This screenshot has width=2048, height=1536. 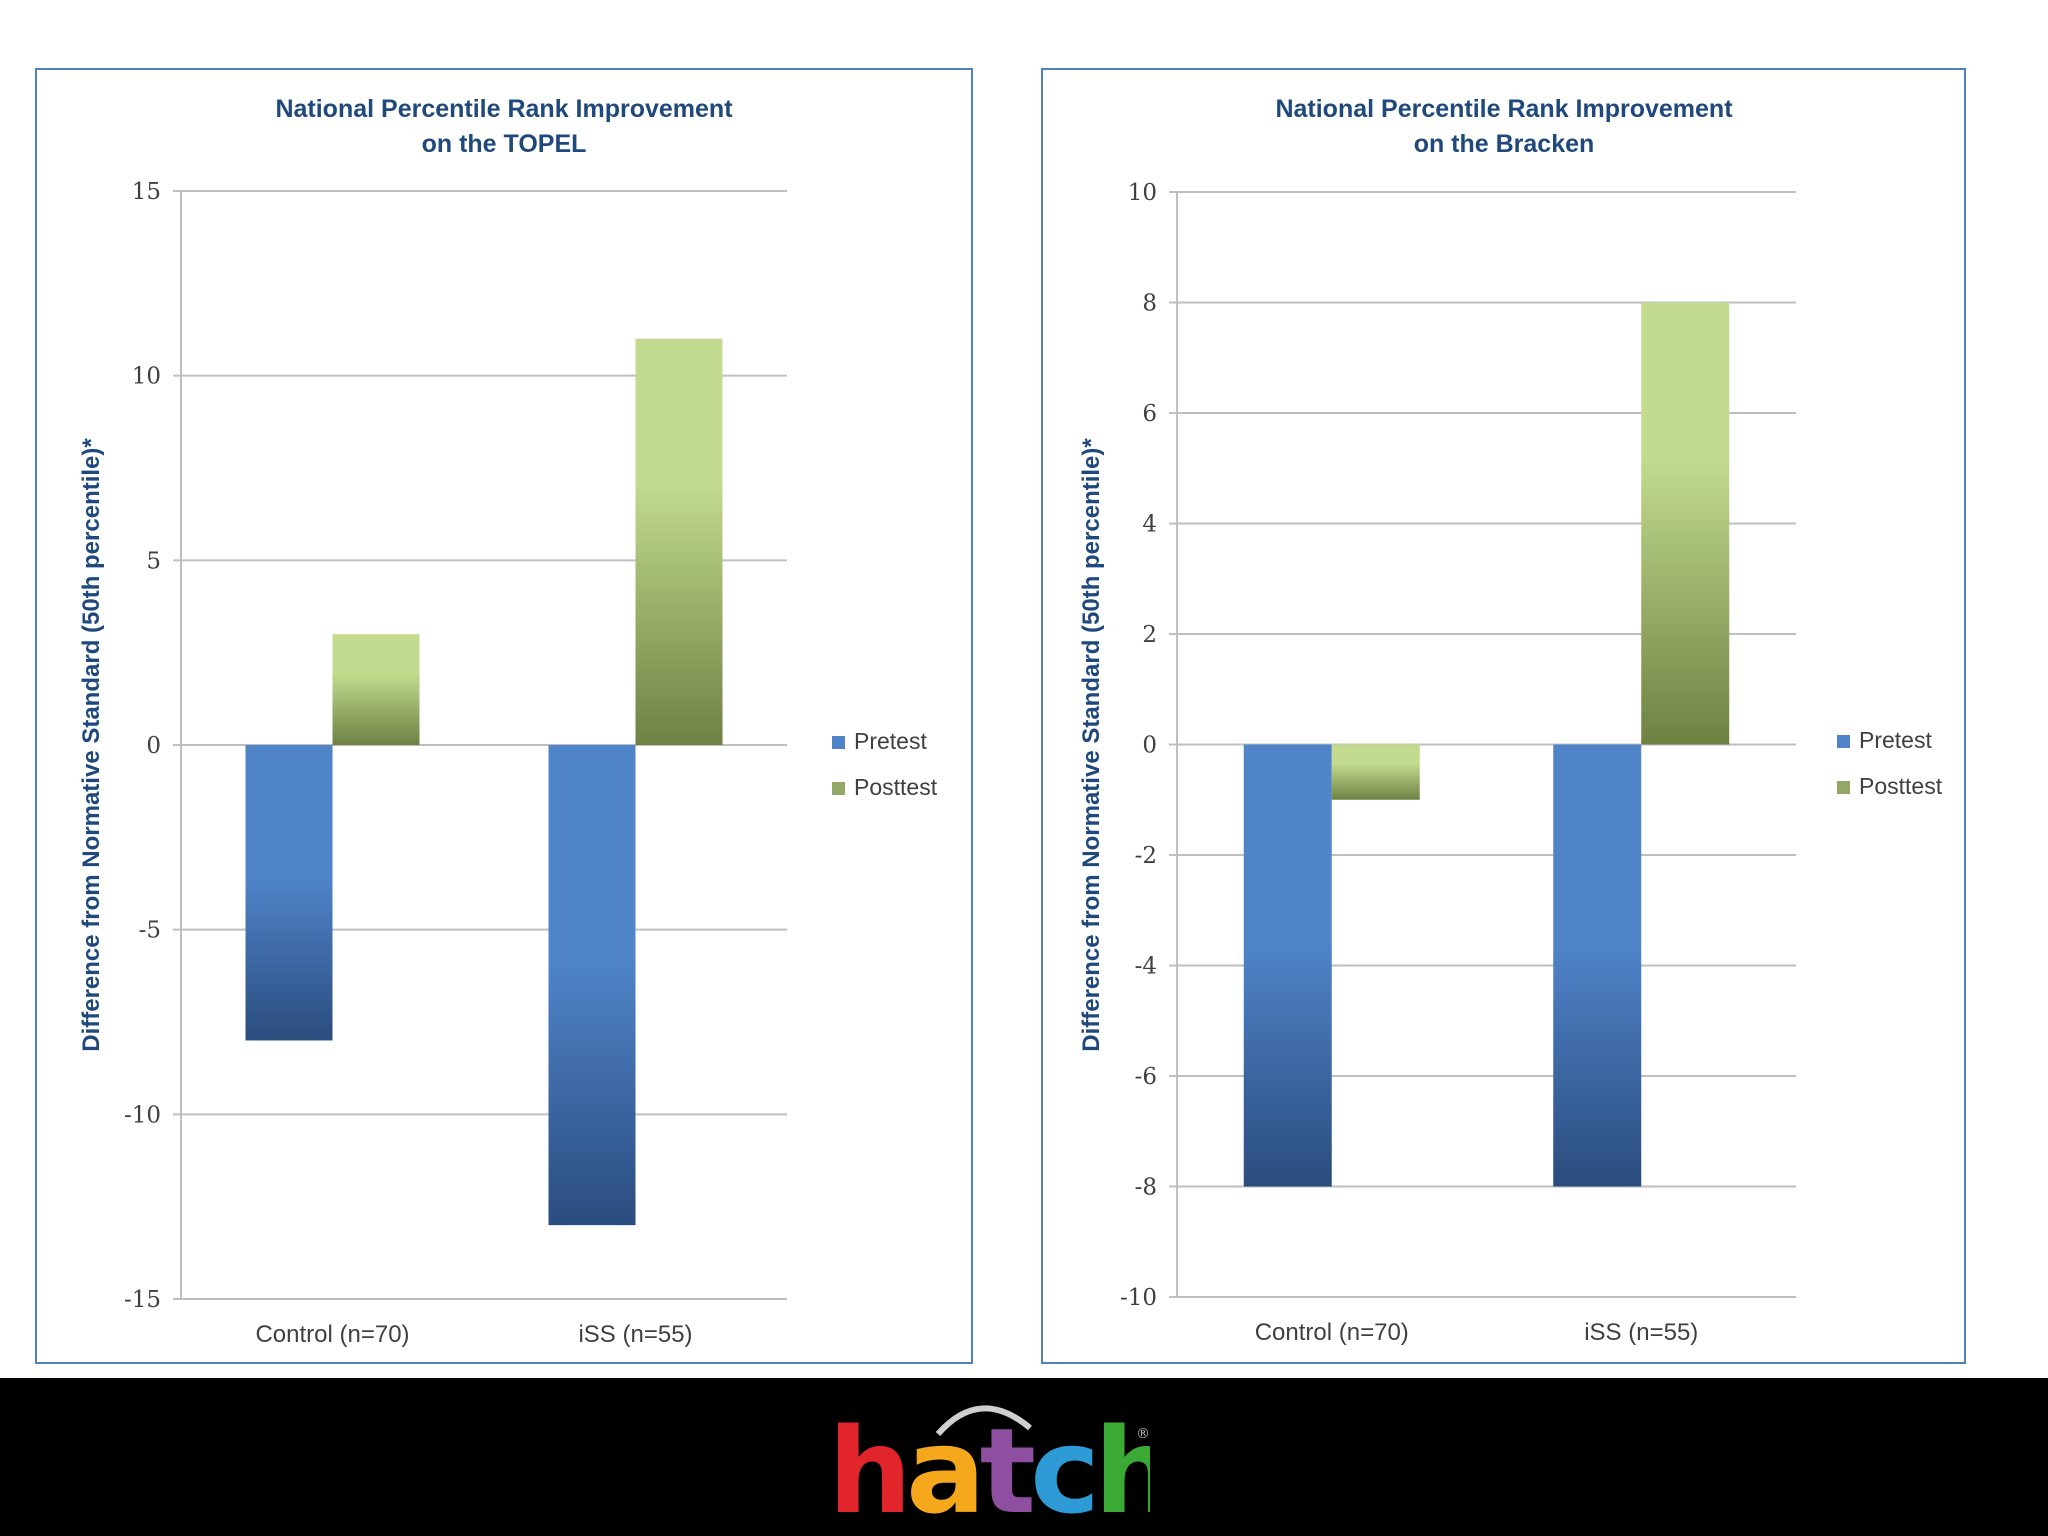 What do you see at coordinates (1149, 635) in the screenshot?
I see `y-tick-label: 2` at bounding box center [1149, 635].